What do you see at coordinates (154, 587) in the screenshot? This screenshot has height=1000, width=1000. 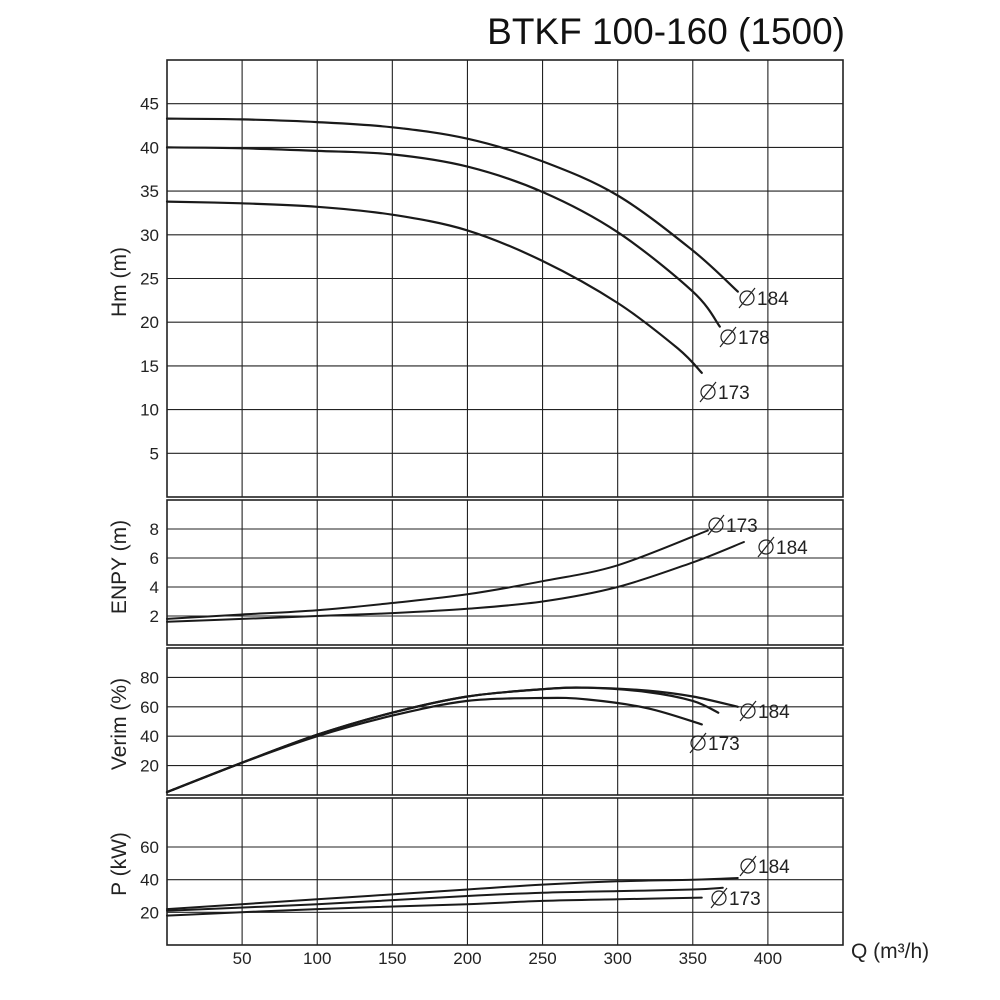 I see `y-tick-label: 4` at bounding box center [154, 587].